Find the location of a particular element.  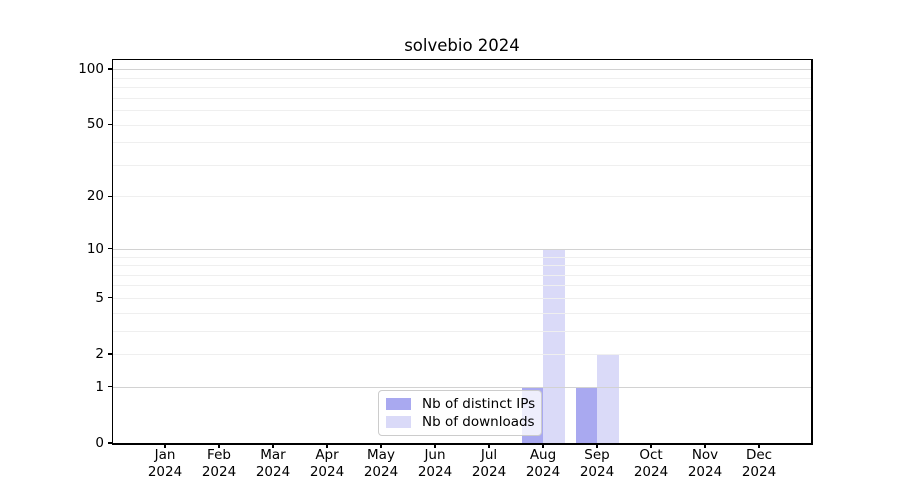

y-axis-tick-label: 10 is located at coordinates (95, 248).